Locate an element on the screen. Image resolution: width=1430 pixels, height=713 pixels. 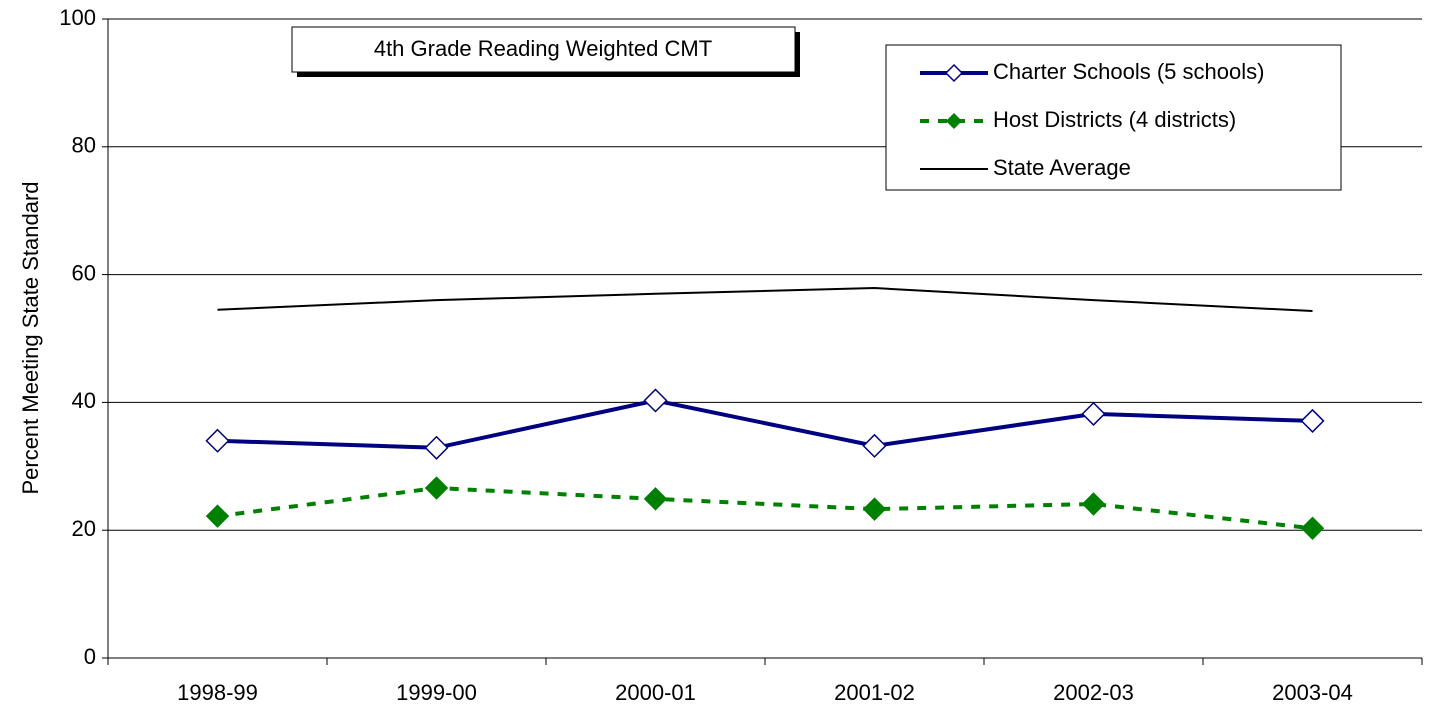
chart-title: 4th Grade Reading Weighted CMT is located at coordinates (543, 48).